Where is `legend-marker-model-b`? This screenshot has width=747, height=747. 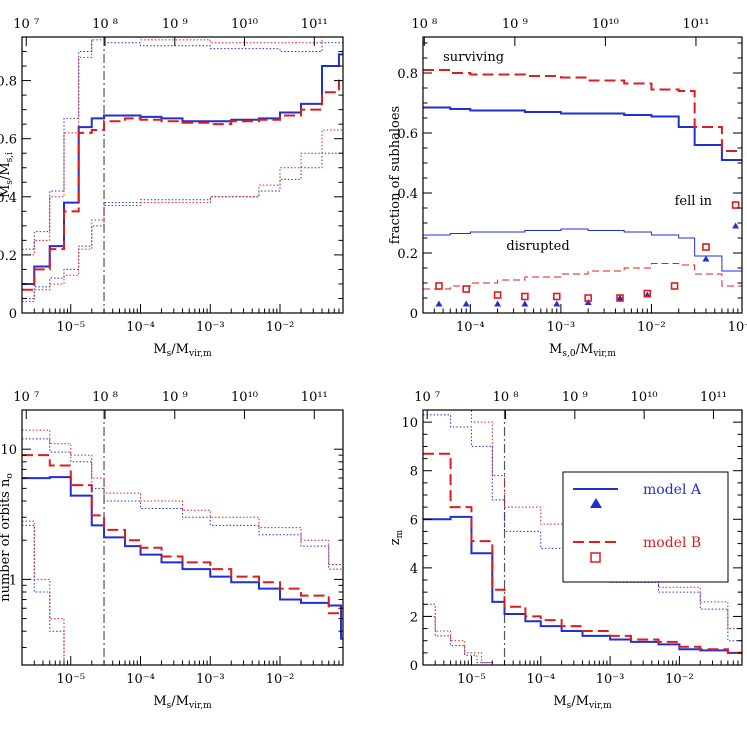 legend-marker-model-b is located at coordinates (595, 557).